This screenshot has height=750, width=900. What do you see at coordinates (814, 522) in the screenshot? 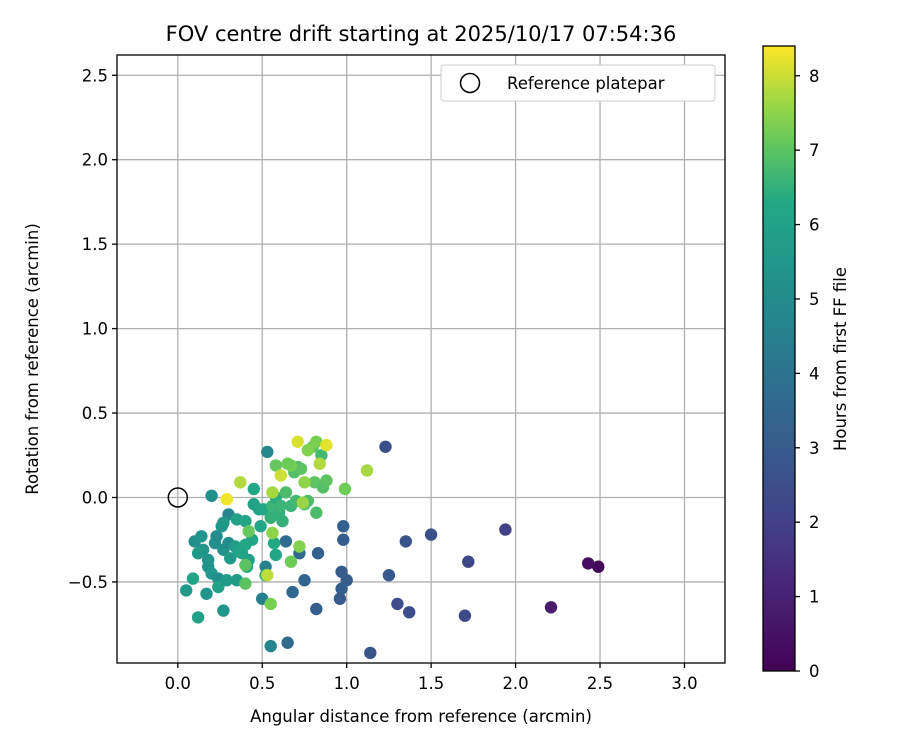
I see `colorbar-tick-label: 2` at bounding box center [814, 522].